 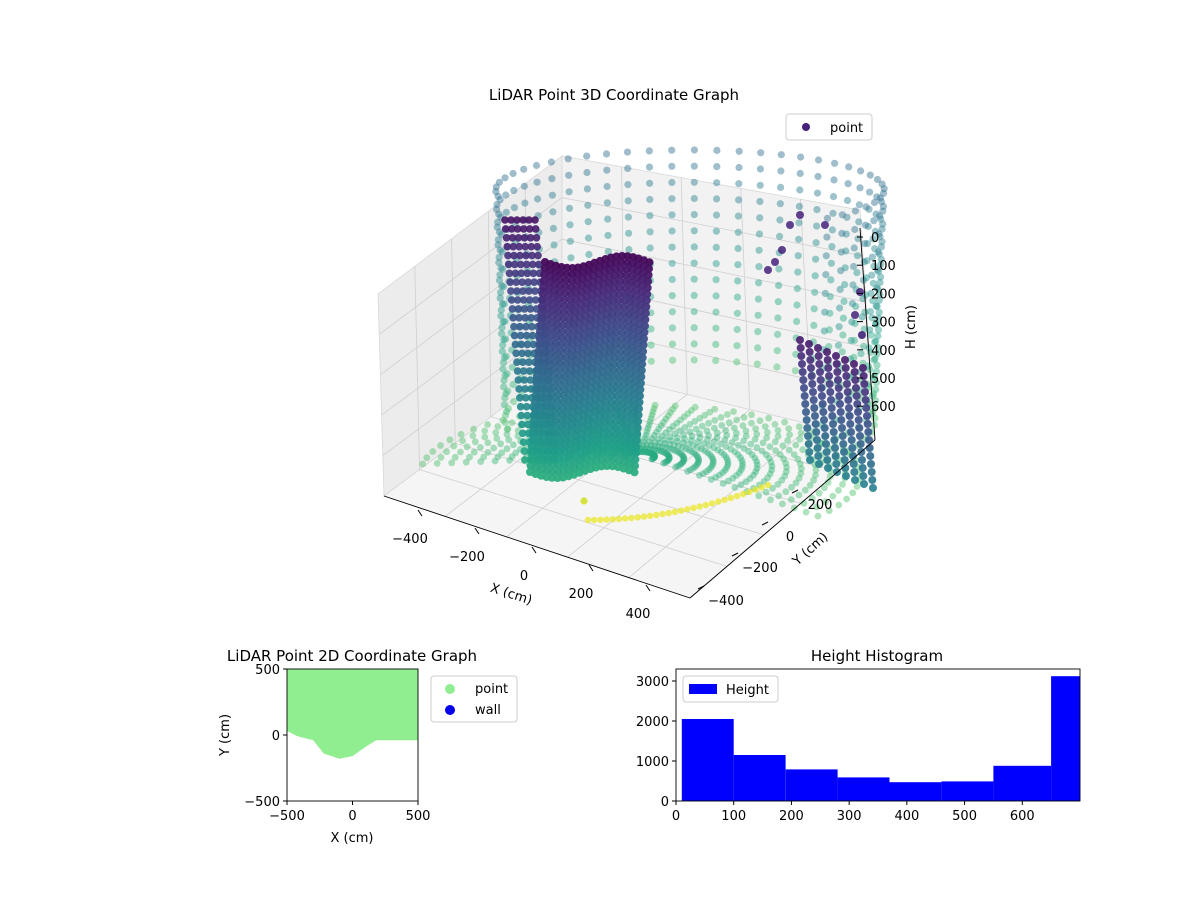 What do you see at coordinates (849, 816) in the screenshot?
I see `histogram-x-tick-label: 300` at bounding box center [849, 816].